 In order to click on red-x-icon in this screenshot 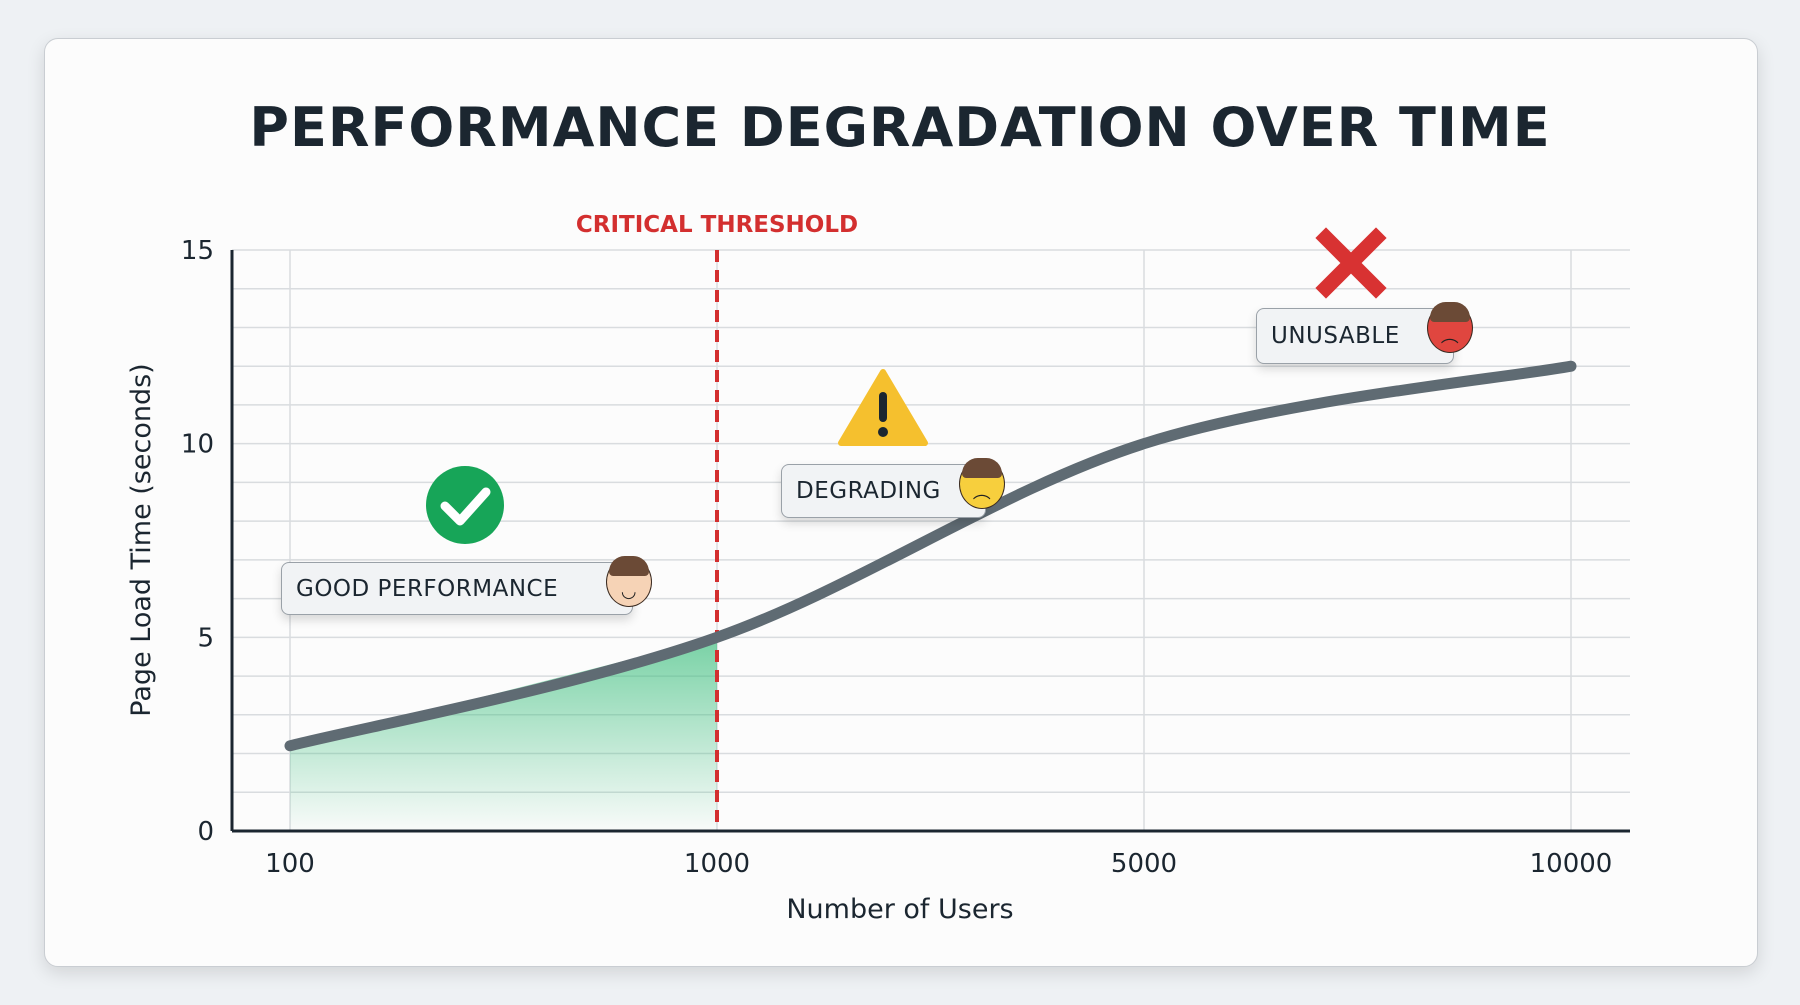, I will do `click(1351, 263)`.